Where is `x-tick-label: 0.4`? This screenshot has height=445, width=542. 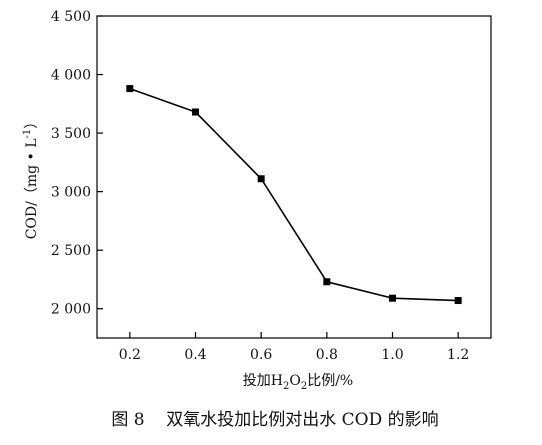
x-tick-label: 0.4 is located at coordinates (195, 355).